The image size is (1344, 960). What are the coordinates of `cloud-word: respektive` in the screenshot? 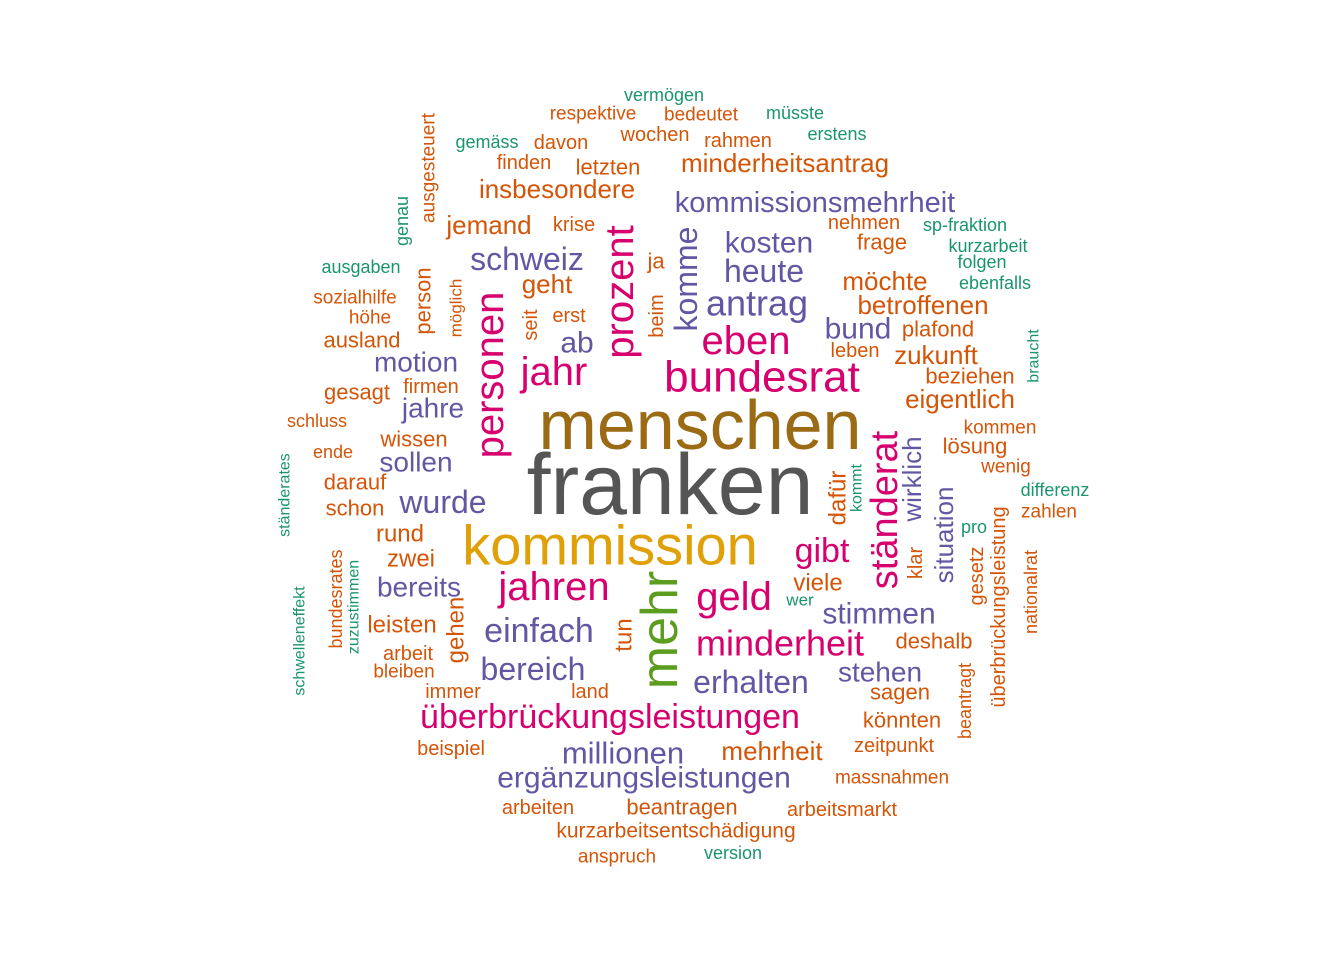 It's located at (593, 114).